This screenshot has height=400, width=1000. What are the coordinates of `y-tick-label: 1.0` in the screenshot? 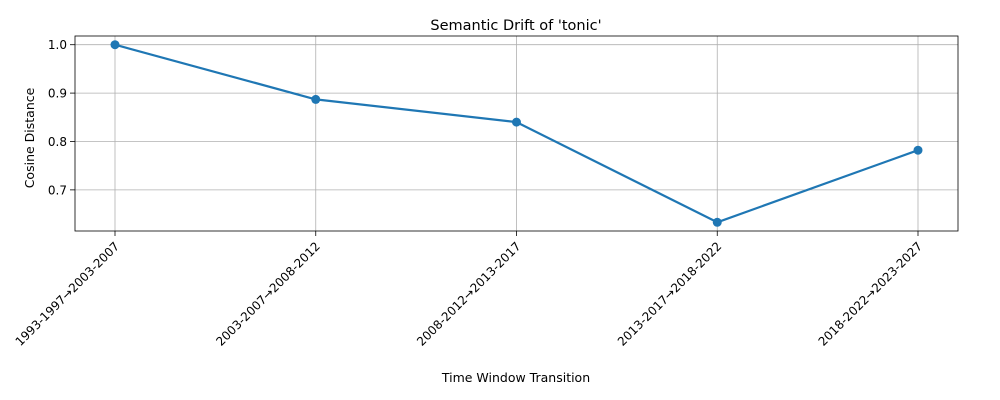 It's located at (57, 45).